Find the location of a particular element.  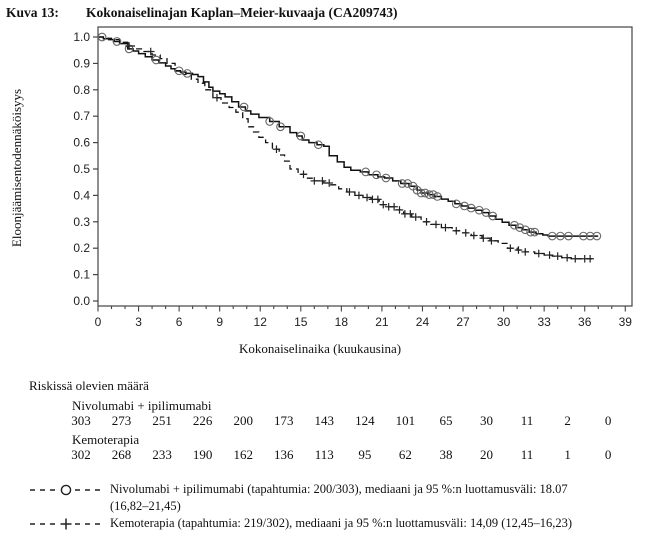

x-tick-label: 0 is located at coordinates (98, 322).